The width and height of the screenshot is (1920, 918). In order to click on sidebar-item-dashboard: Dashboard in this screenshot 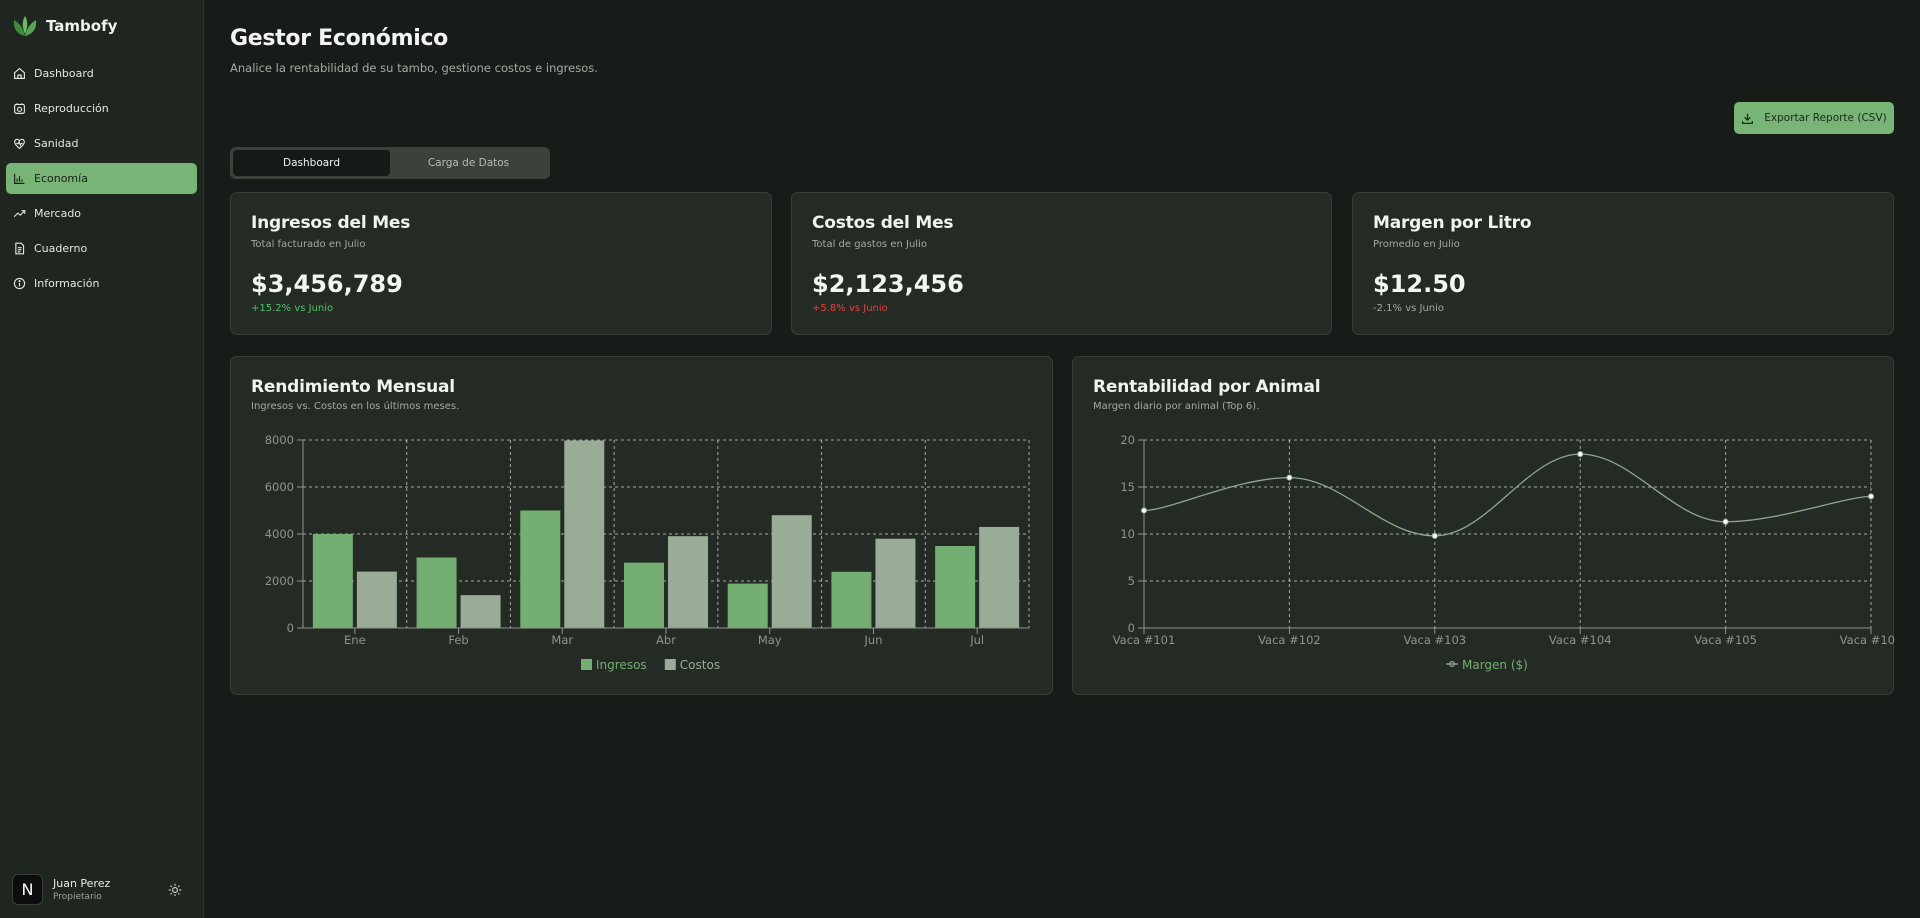, I will do `click(101, 73)`.